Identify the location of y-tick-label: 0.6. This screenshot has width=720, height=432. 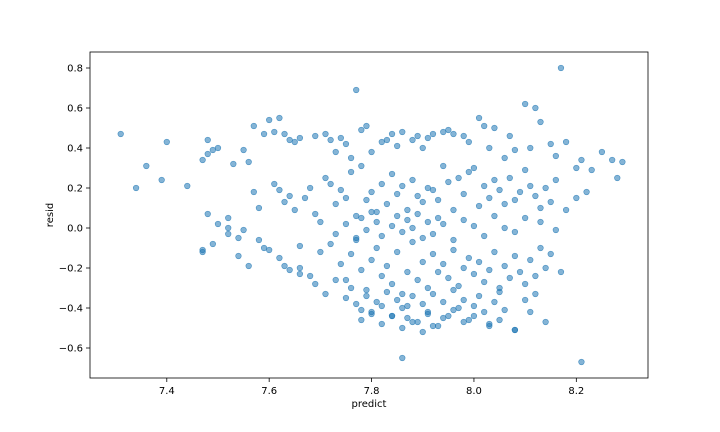
(75, 109).